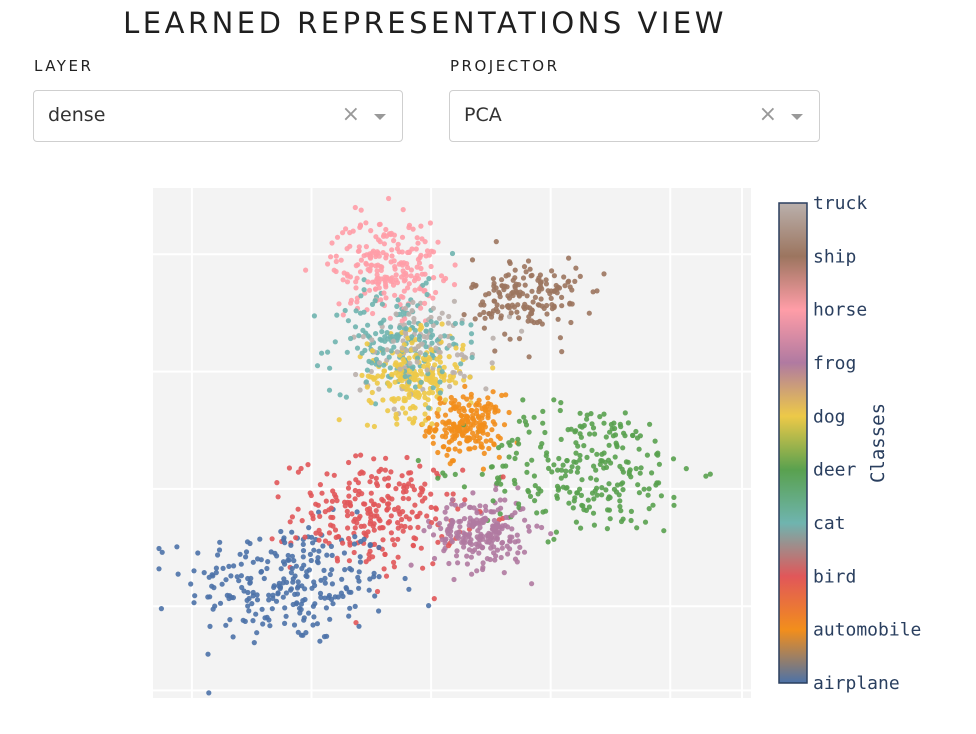  I want to click on projector-dropdown: PCA ×, so click(634, 116).